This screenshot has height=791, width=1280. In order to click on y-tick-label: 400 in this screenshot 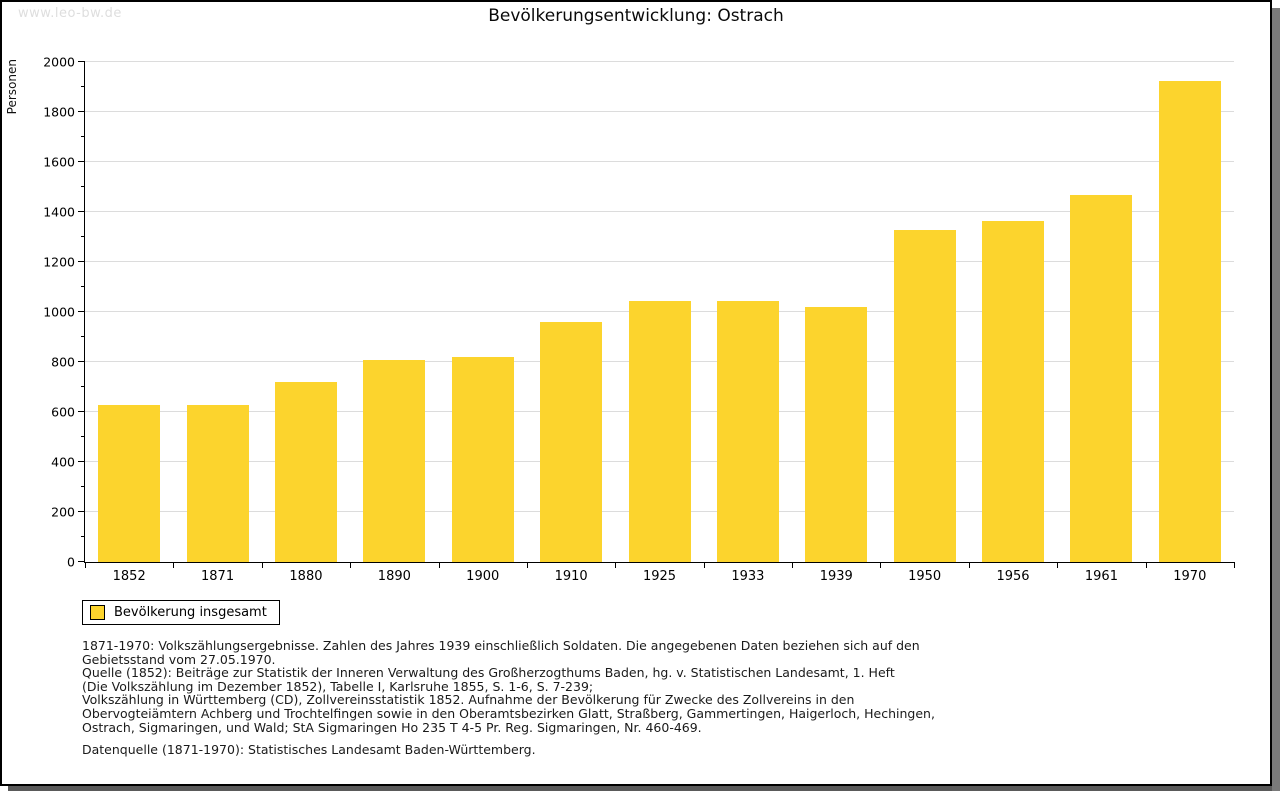, I will do `click(63, 462)`.